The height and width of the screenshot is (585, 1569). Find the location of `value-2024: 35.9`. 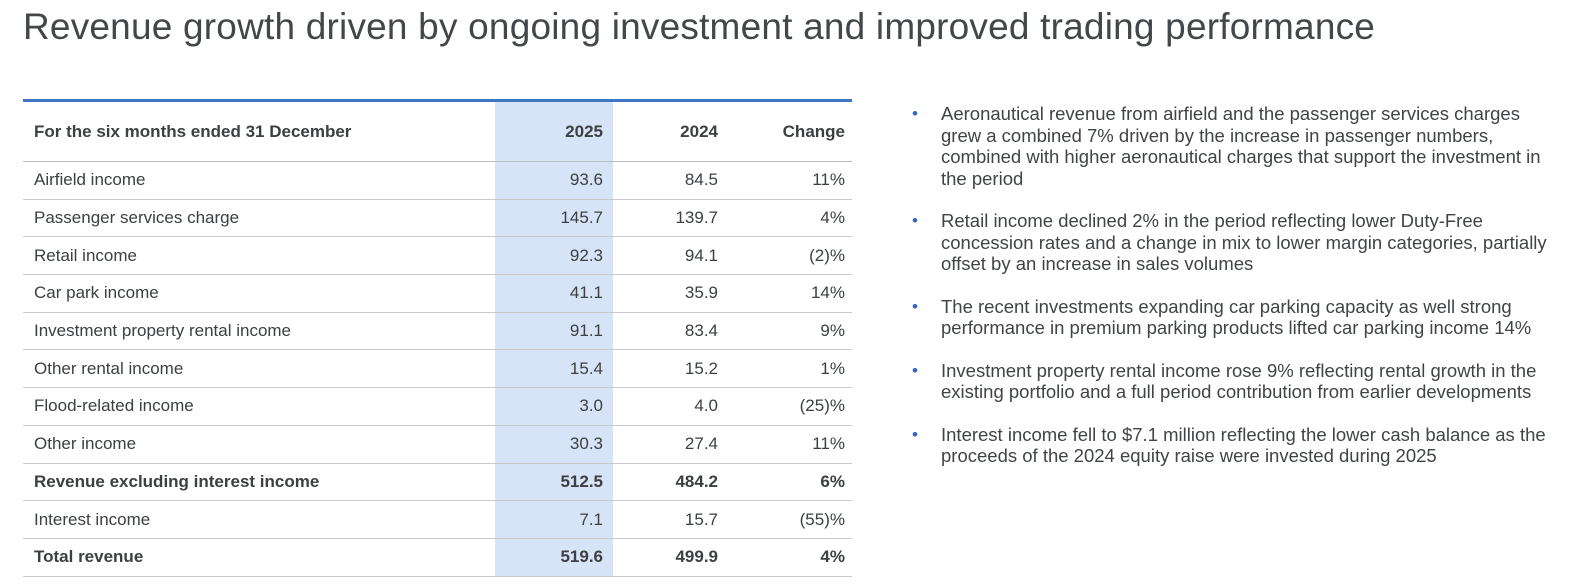

value-2024: 35.9 is located at coordinates (701, 293).